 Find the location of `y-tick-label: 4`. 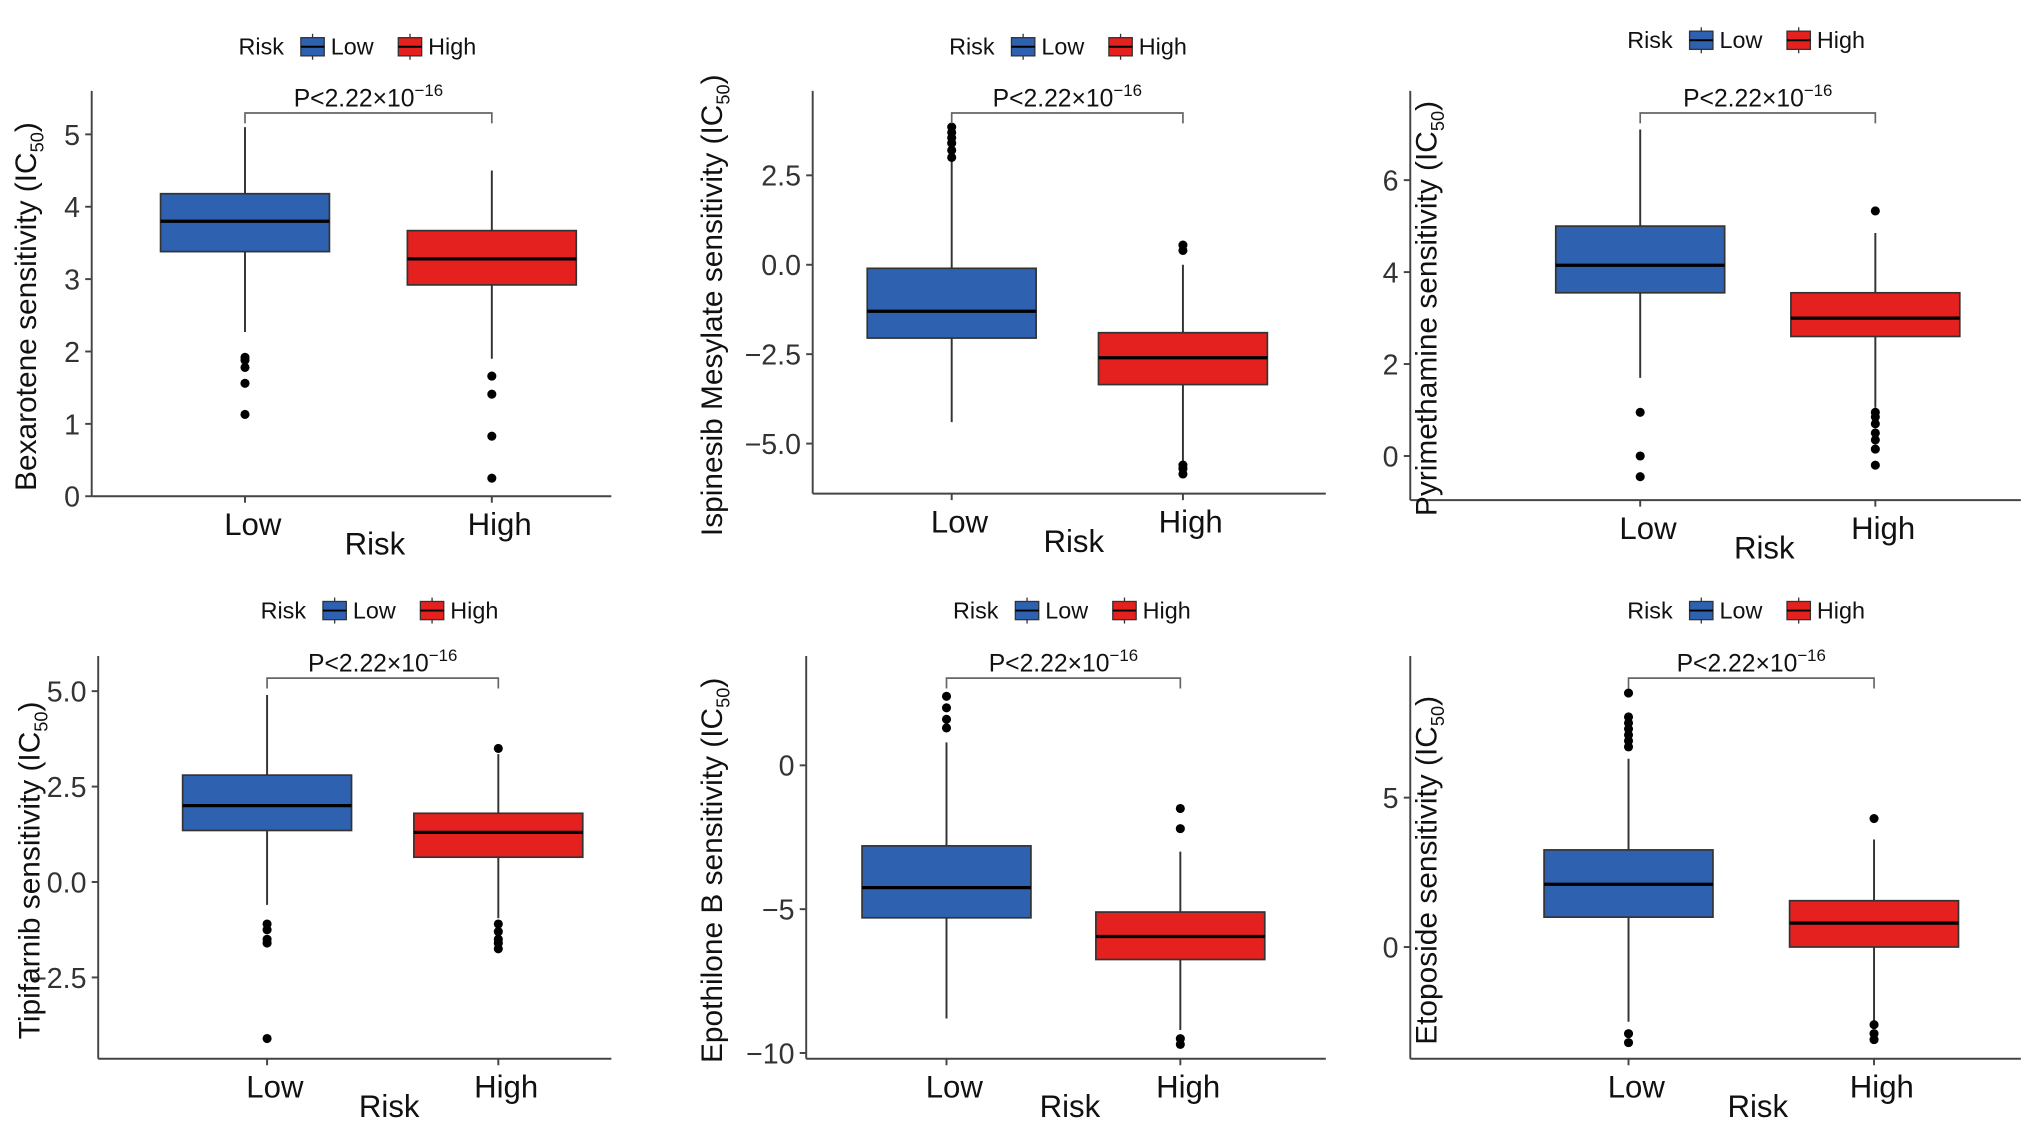

y-tick-label: 4 is located at coordinates (72, 208).